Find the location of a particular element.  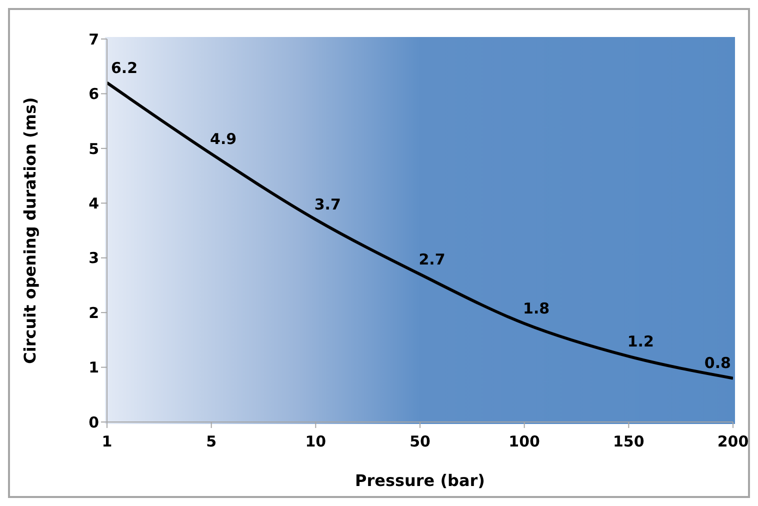

x-tick-label: 50 is located at coordinates (420, 441).